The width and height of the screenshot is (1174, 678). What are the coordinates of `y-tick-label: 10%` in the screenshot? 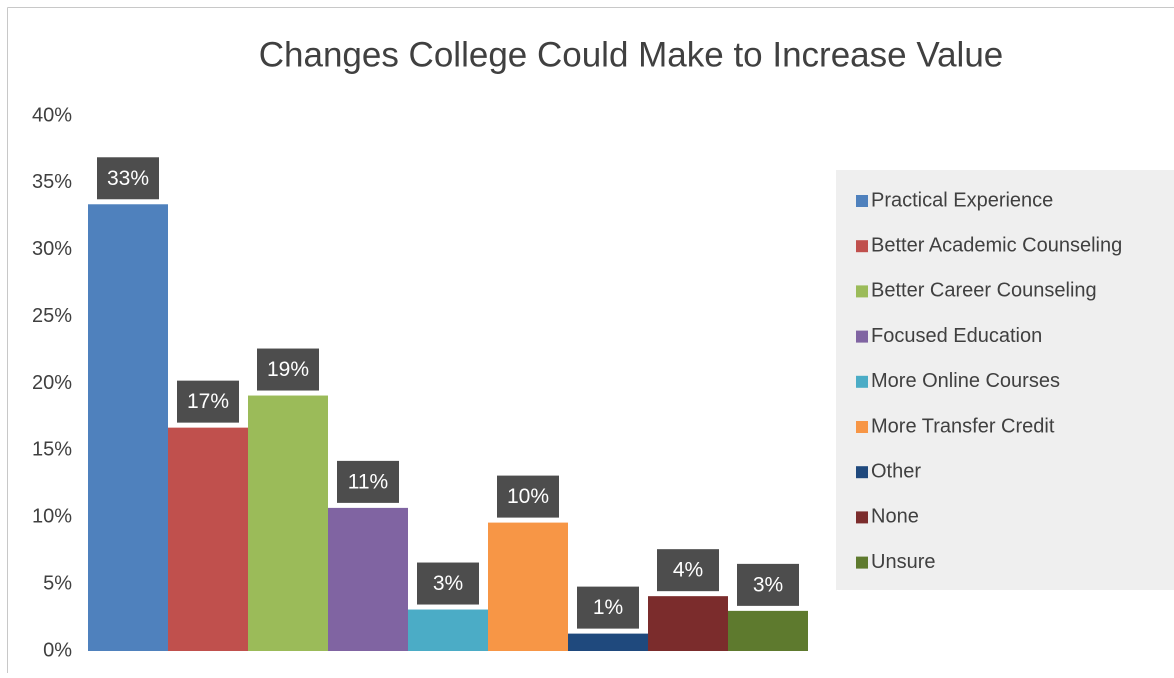 It's located at (52, 517).